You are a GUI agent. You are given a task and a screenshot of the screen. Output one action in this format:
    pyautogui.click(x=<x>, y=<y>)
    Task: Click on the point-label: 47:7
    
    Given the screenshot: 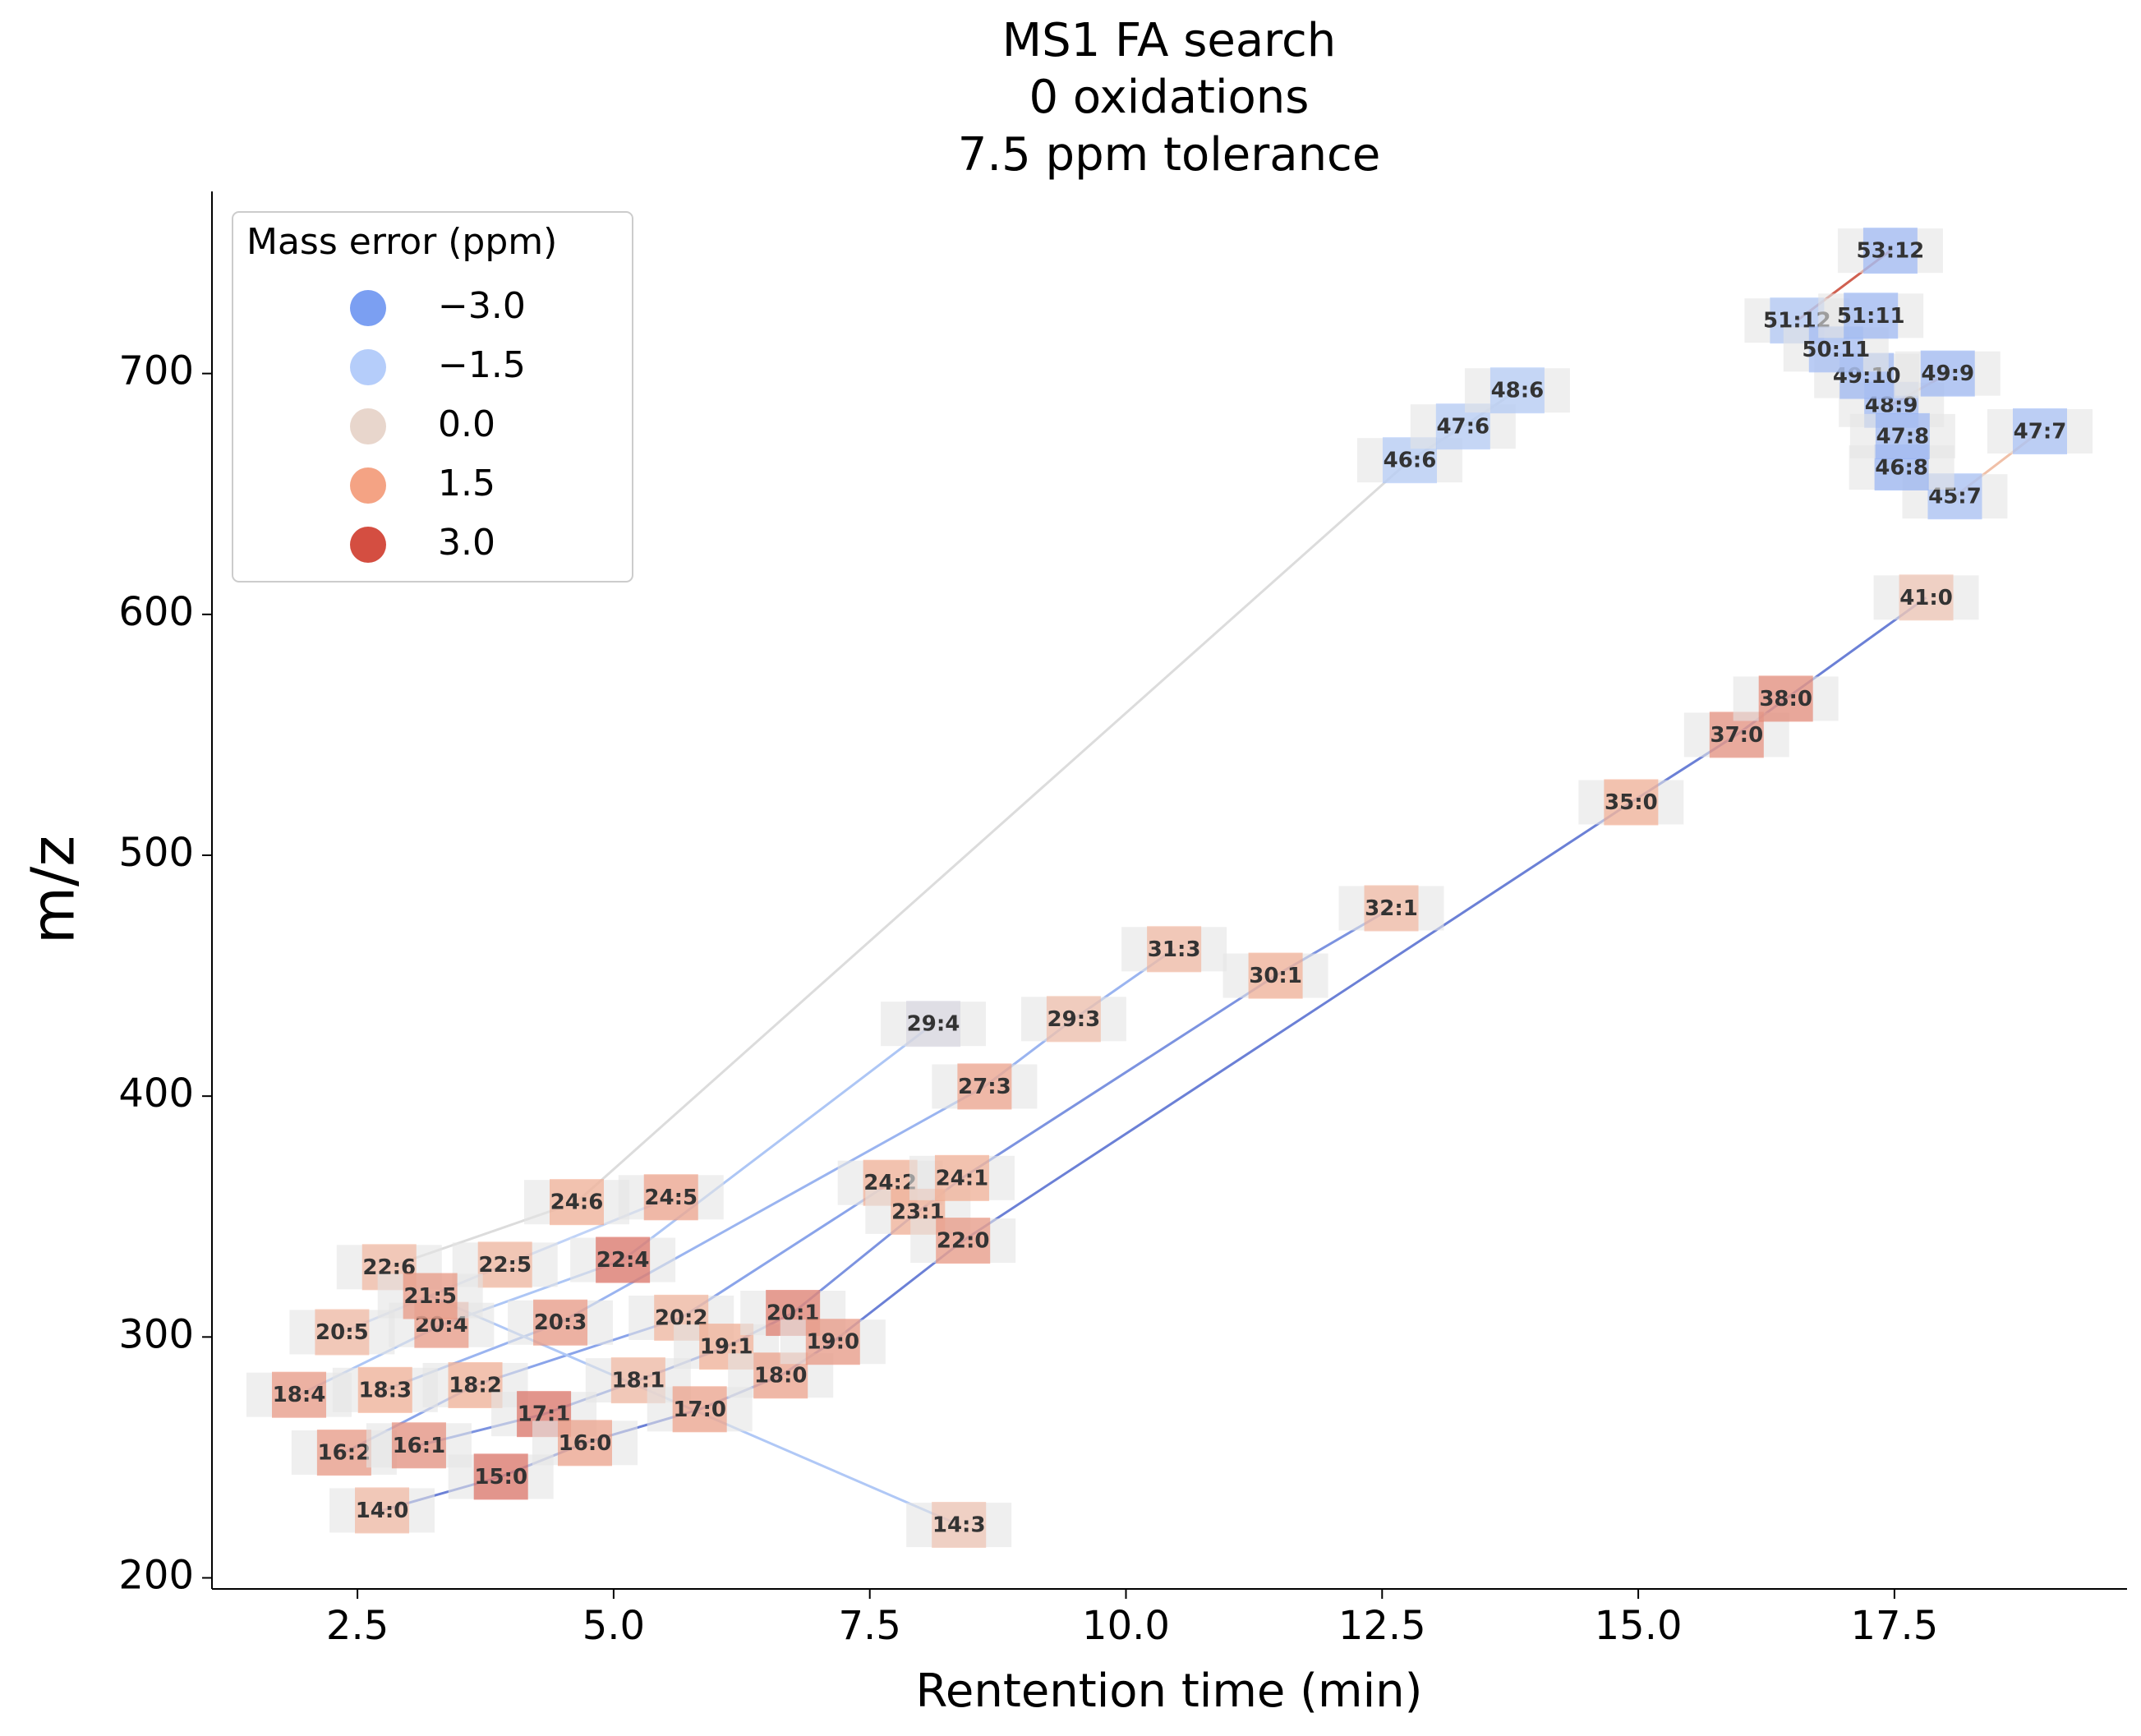 What is the action you would take?
    pyautogui.click(x=2040, y=432)
    